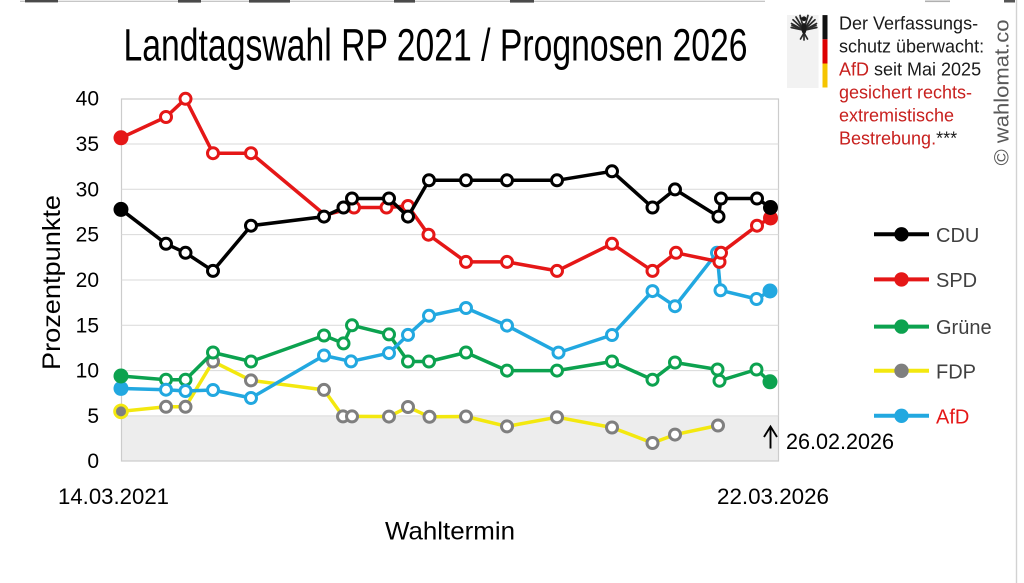 The width and height of the screenshot is (1024, 583). What do you see at coordinates (964, 328) in the screenshot?
I see `svg-text: Grüne` at bounding box center [964, 328].